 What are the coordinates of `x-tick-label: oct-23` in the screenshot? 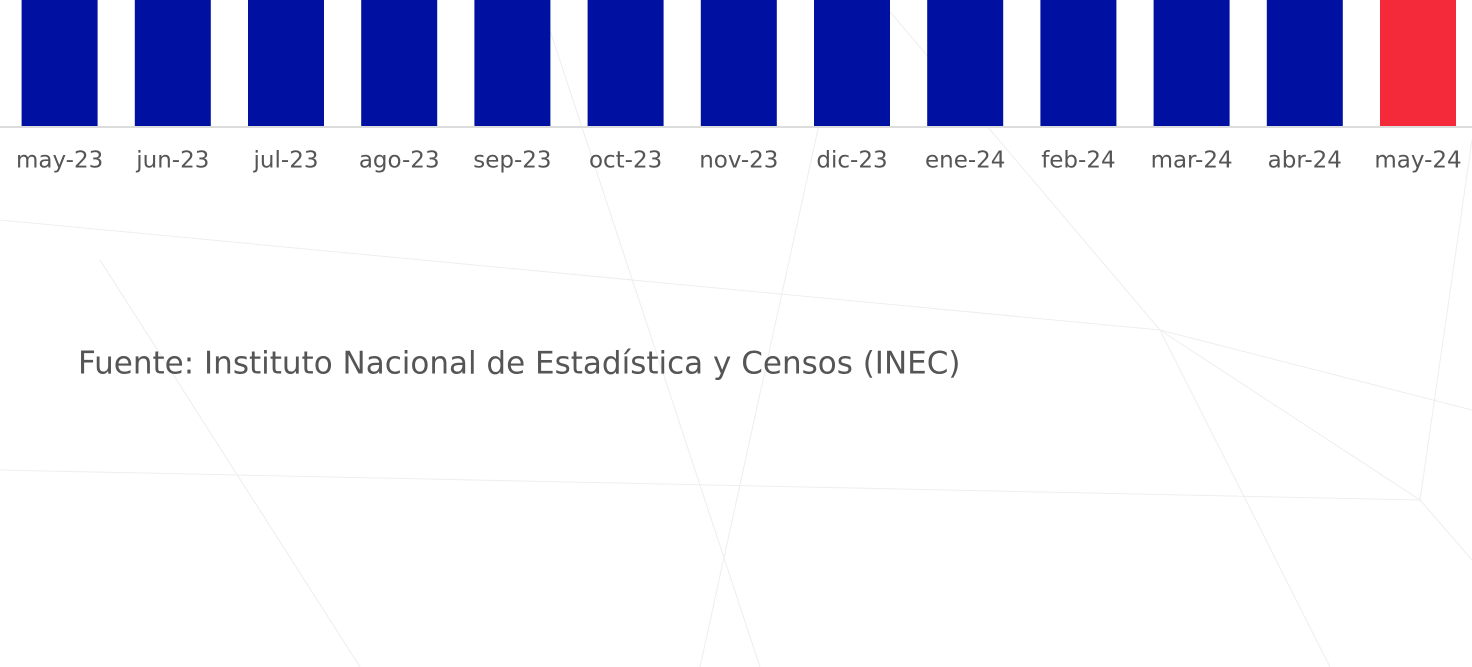 It's located at (625, 161).